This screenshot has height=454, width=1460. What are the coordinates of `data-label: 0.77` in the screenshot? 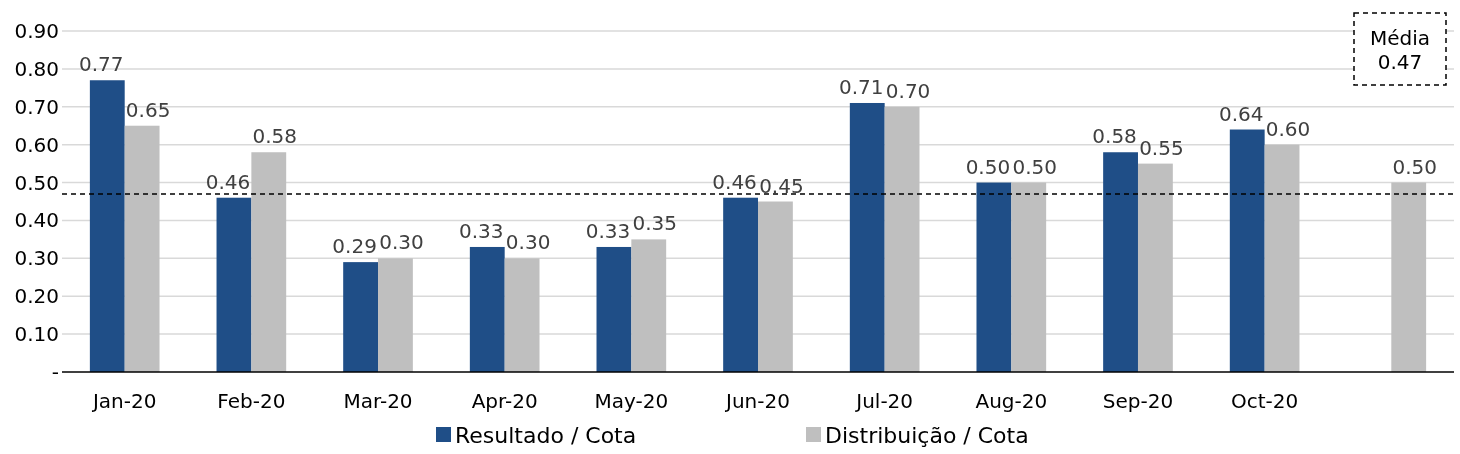 It's located at (101, 64).